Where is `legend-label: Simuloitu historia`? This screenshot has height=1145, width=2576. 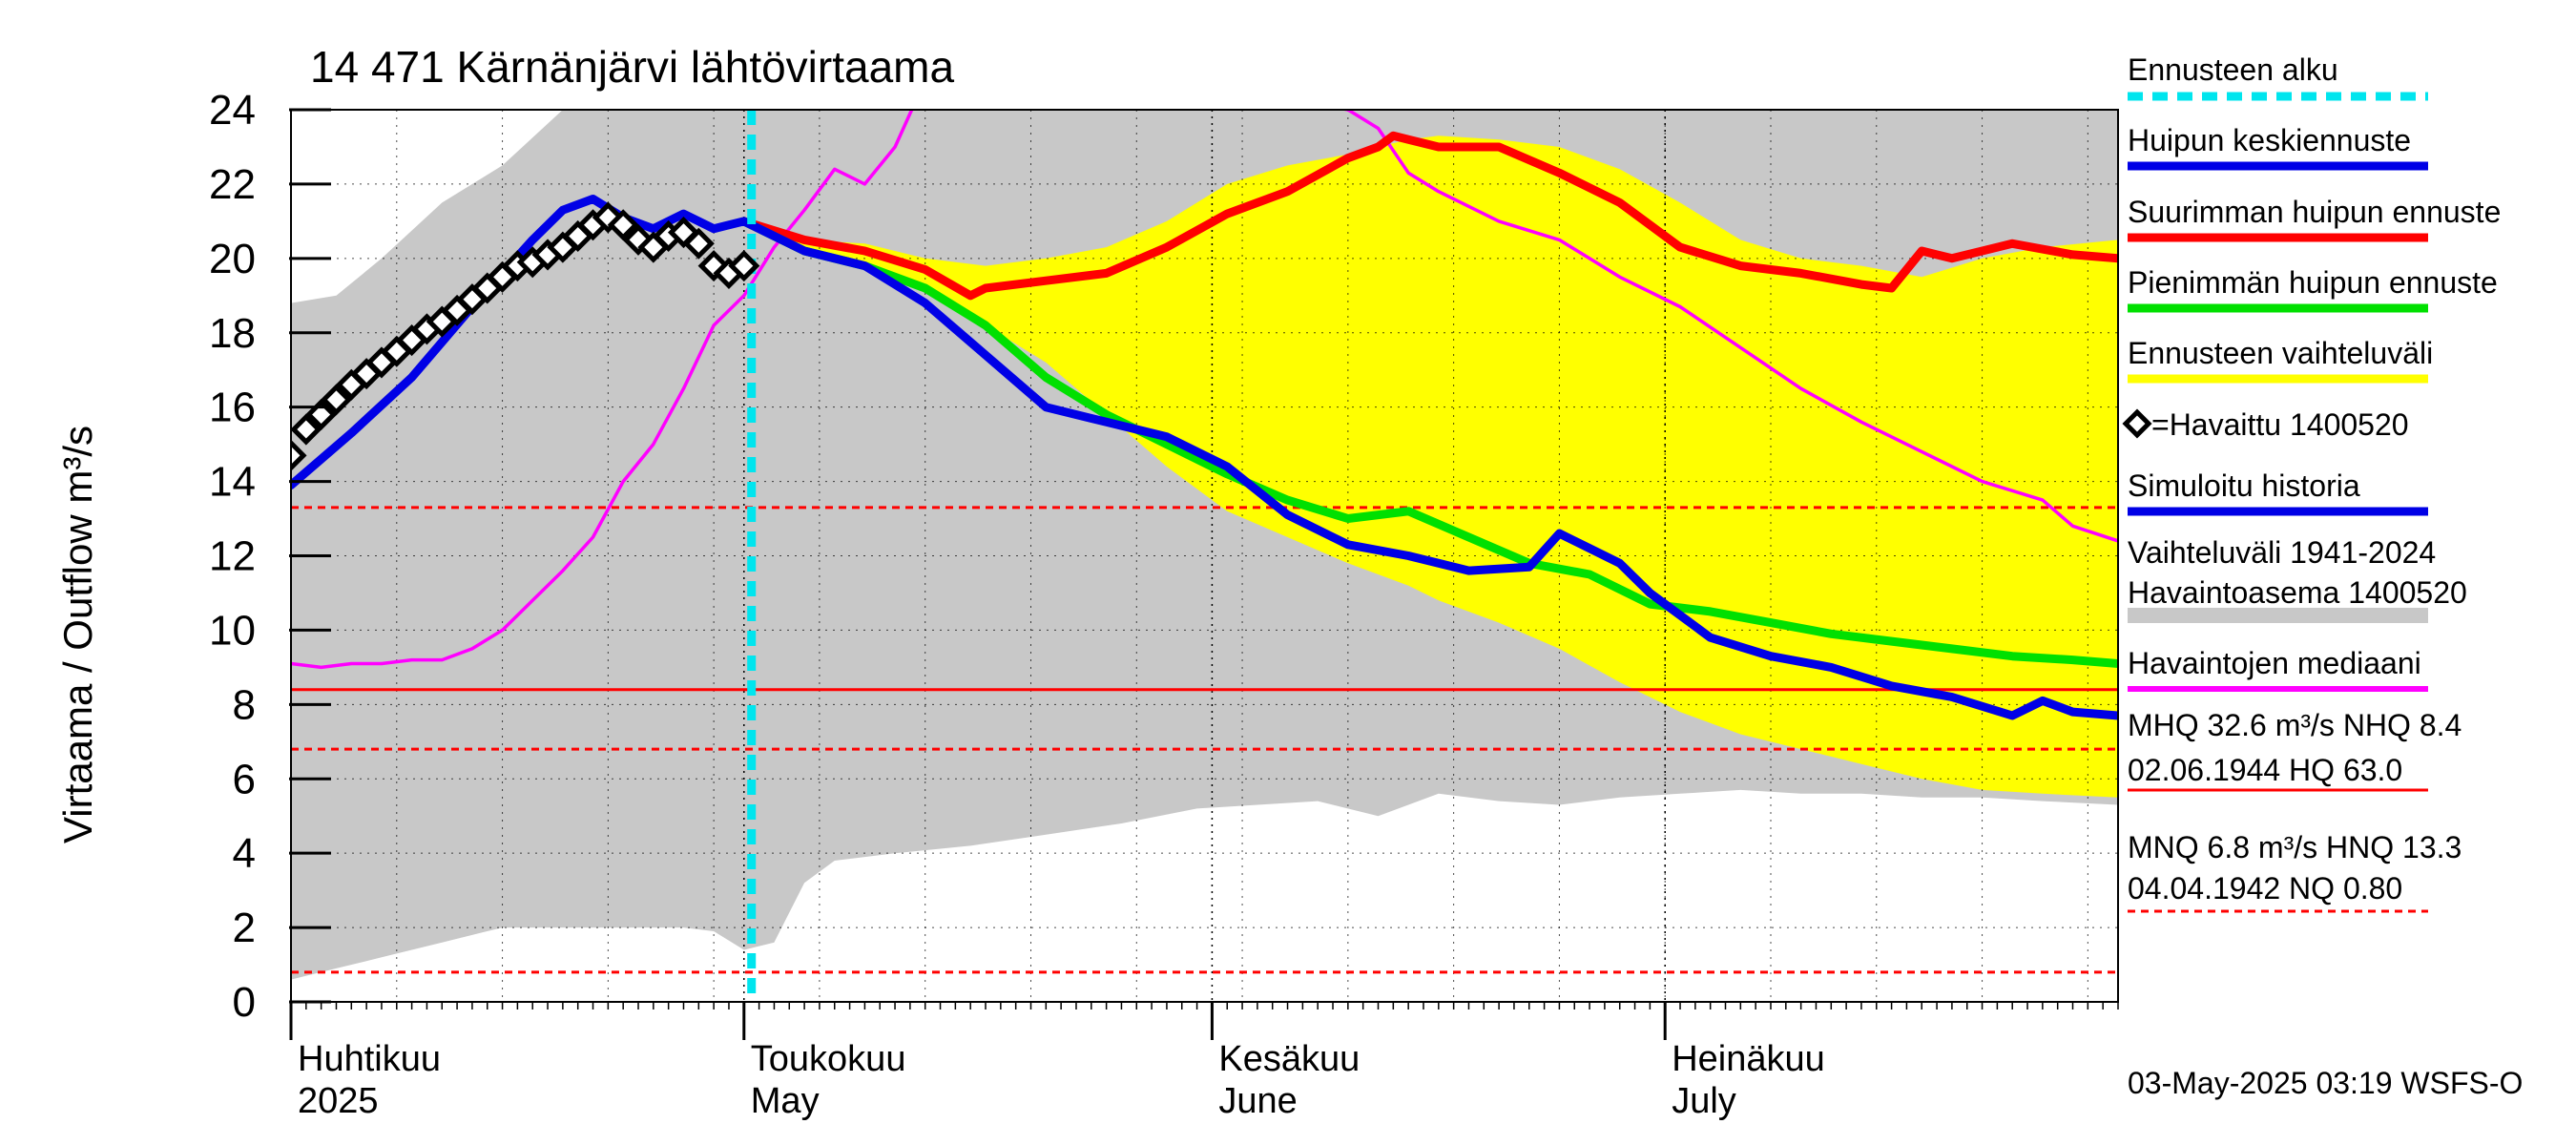 legend-label: Simuloitu historia is located at coordinates (2244, 485).